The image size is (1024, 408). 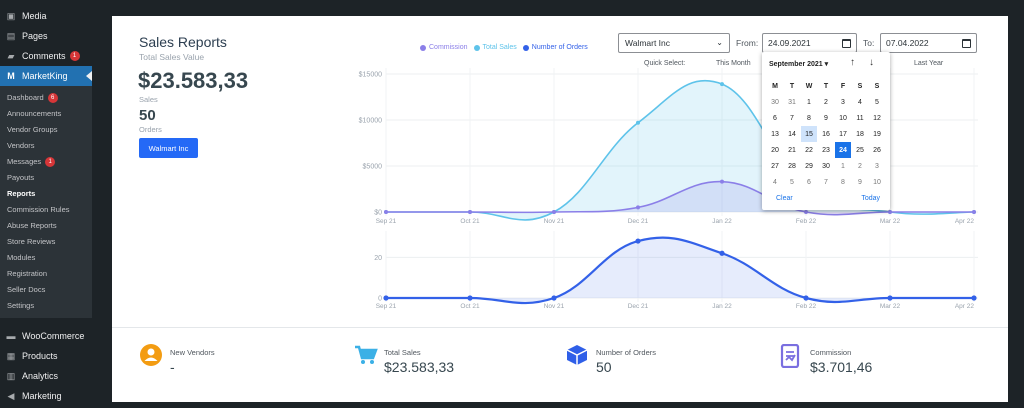 What do you see at coordinates (928, 43) in the screenshot?
I see `to-date-input: 07.04.2022` at bounding box center [928, 43].